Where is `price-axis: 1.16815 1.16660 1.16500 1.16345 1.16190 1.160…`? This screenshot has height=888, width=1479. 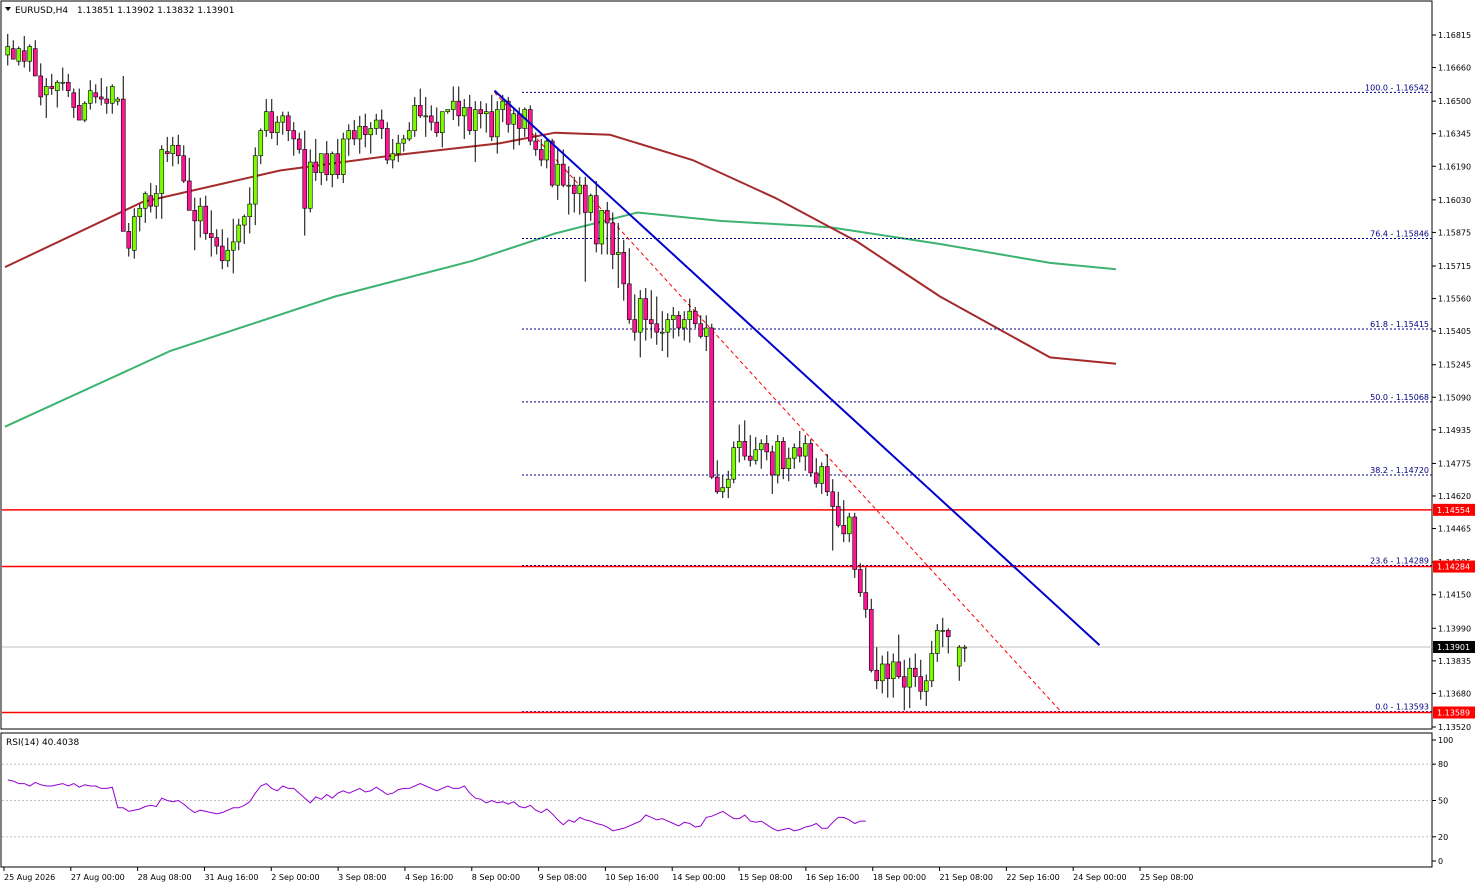 price-axis: 1.16815 1.16660 1.16500 1.16345 1.16190 1.160… is located at coordinates (1453, 381).